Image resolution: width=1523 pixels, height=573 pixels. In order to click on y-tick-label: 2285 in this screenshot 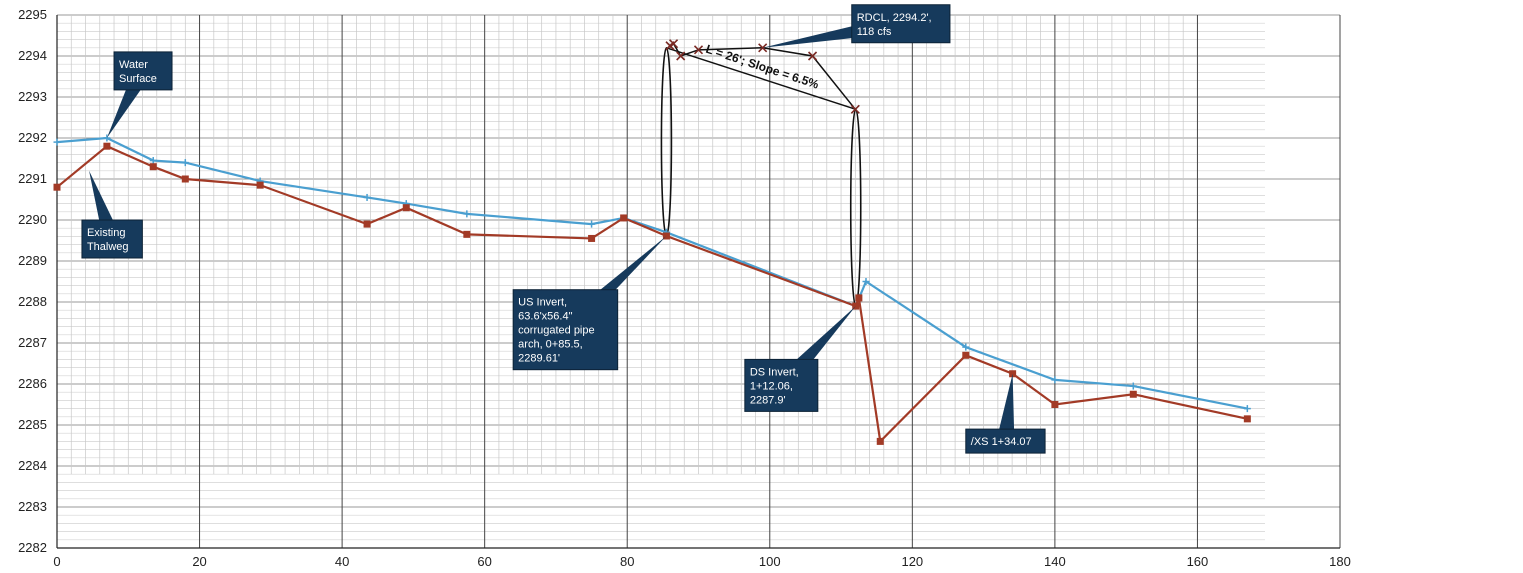, I will do `click(32, 424)`.